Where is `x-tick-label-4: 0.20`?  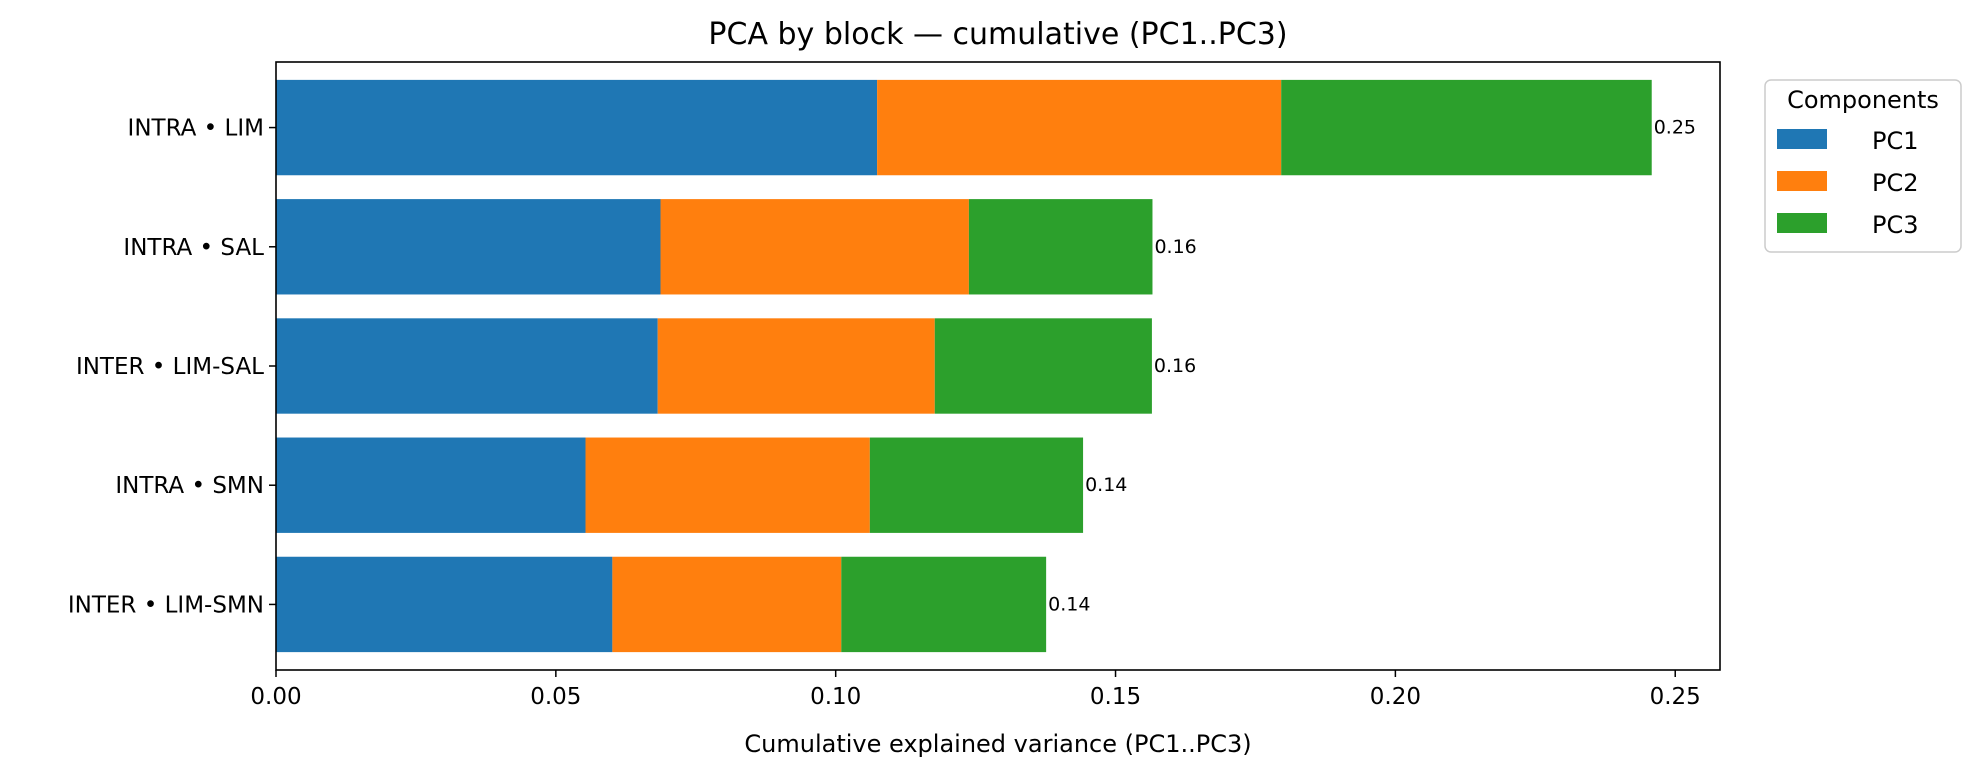
x-tick-label-4: 0.20 is located at coordinates (1395, 697).